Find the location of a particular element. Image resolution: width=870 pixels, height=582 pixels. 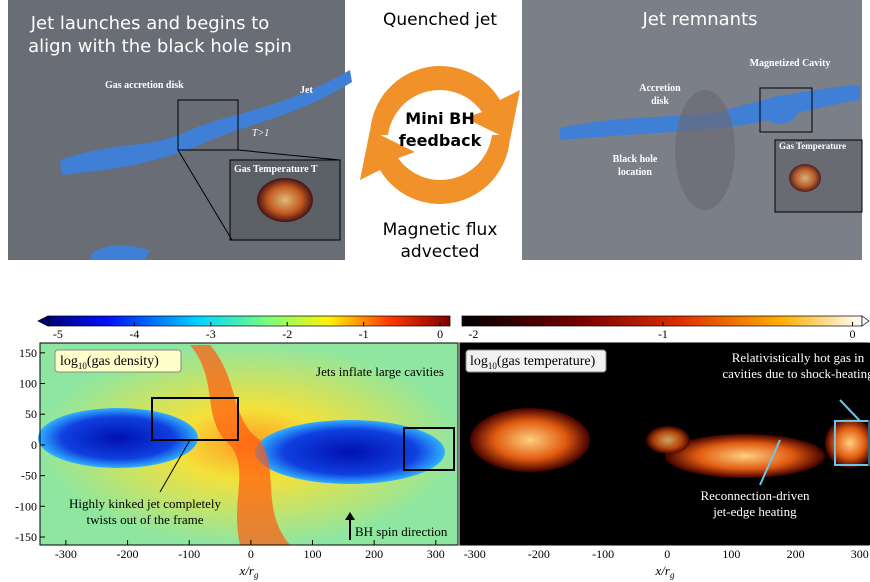

label: Magnetized Cavity is located at coordinates (790, 63).